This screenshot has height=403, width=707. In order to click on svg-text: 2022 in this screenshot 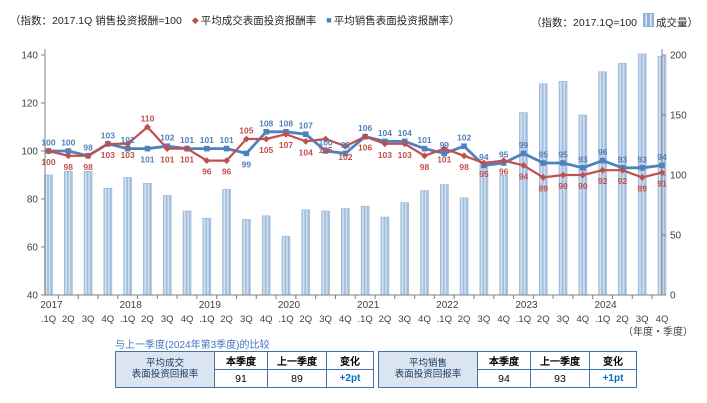, I will do `click(447, 305)`.